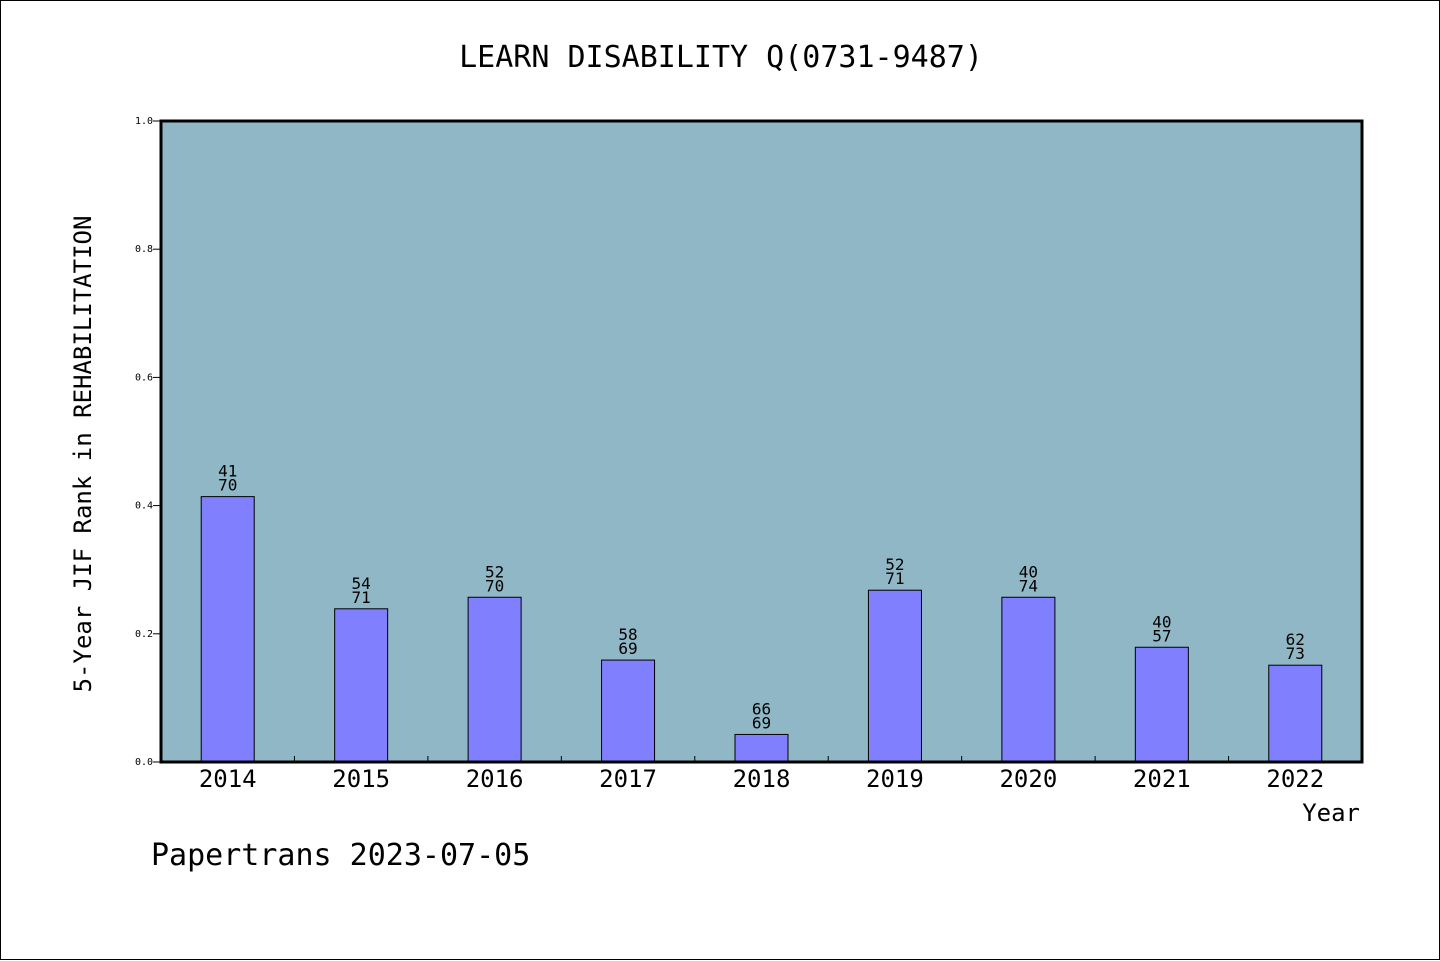  I want to click on bar-rank-label: 58, so click(627, 634).